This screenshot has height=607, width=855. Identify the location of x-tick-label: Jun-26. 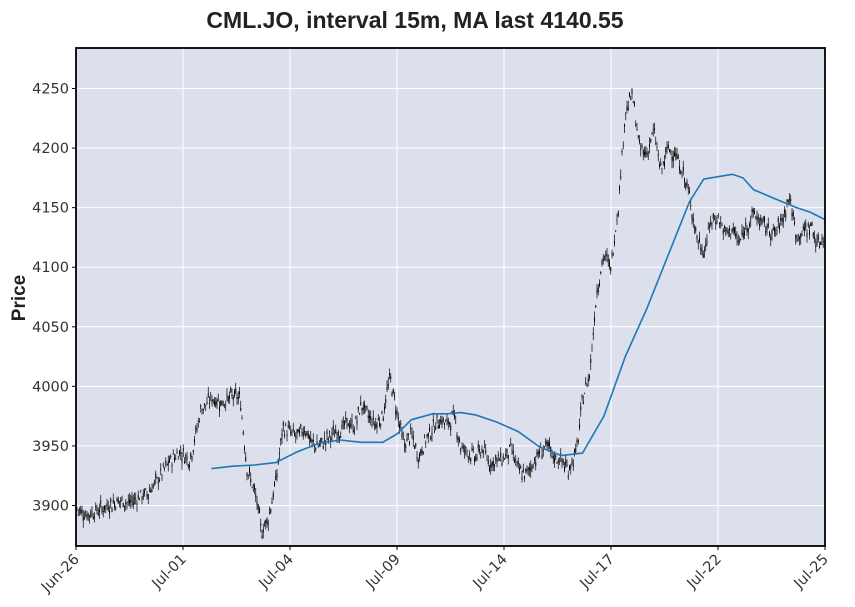
(60, 574).